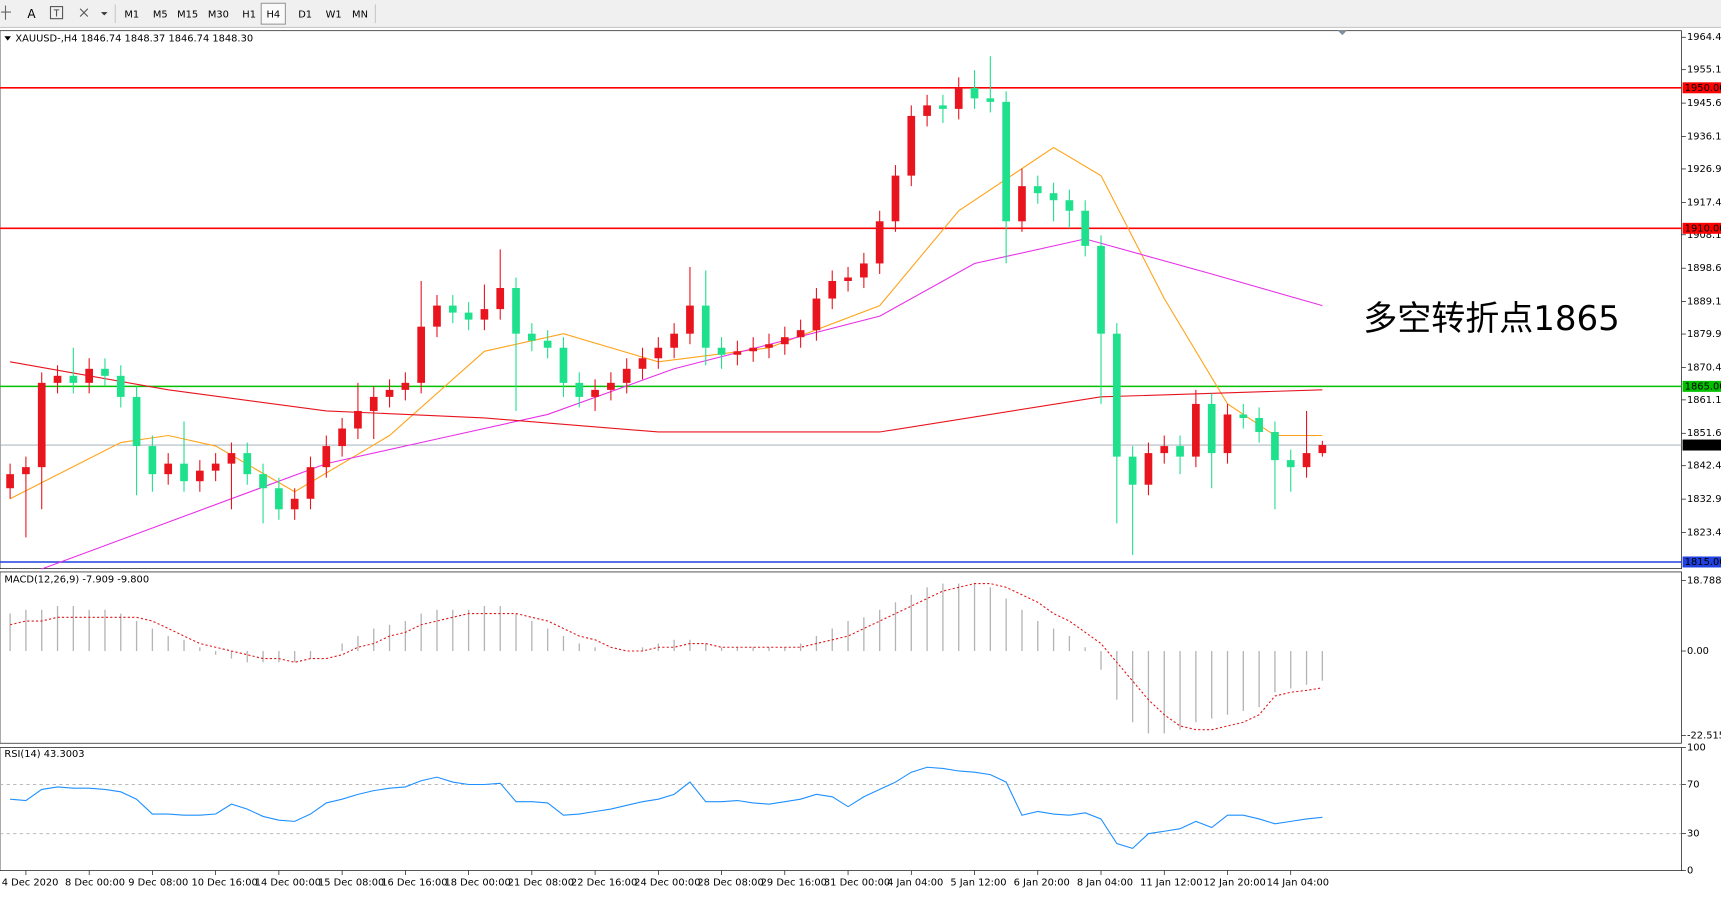 This screenshot has height=898, width=1721. Describe the element at coordinates (1704, 735) in the screenshot. I see `y-tick-label: -22.515` at that location.